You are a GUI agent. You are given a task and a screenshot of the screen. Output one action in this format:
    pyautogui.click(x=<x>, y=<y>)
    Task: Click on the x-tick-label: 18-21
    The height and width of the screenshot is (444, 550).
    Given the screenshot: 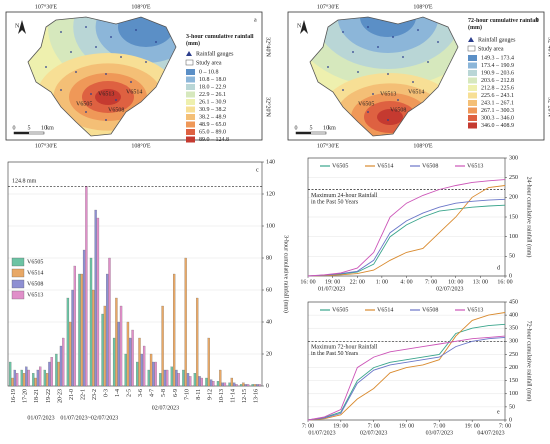 What is the action you would take?
    pyautogui.click(x=37, y=396)
    